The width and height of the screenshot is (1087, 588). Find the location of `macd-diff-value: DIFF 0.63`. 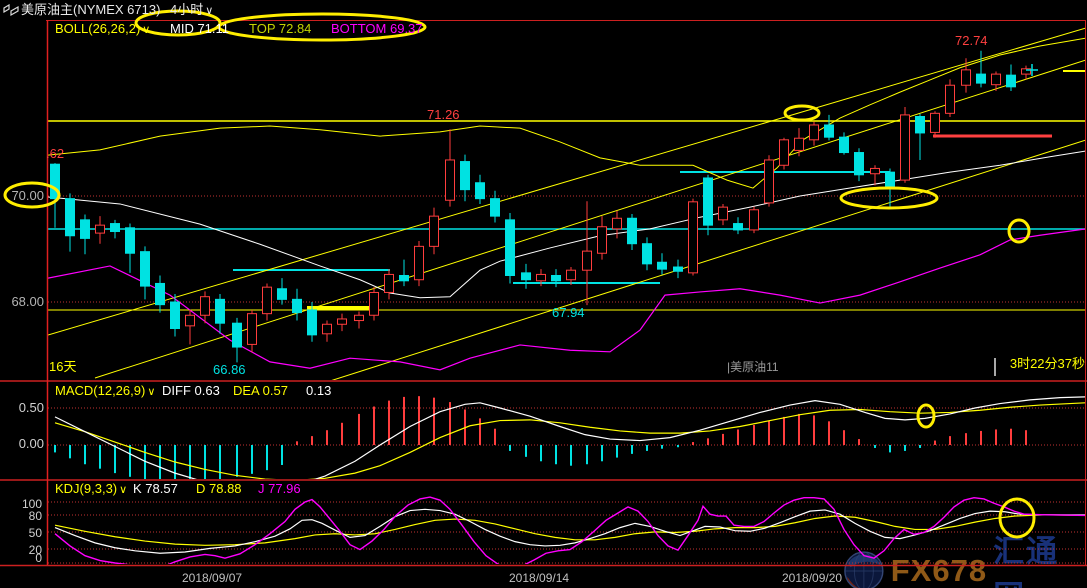

macd-diff-value: DIFF 0.63 is located at coordinates (191, 390).